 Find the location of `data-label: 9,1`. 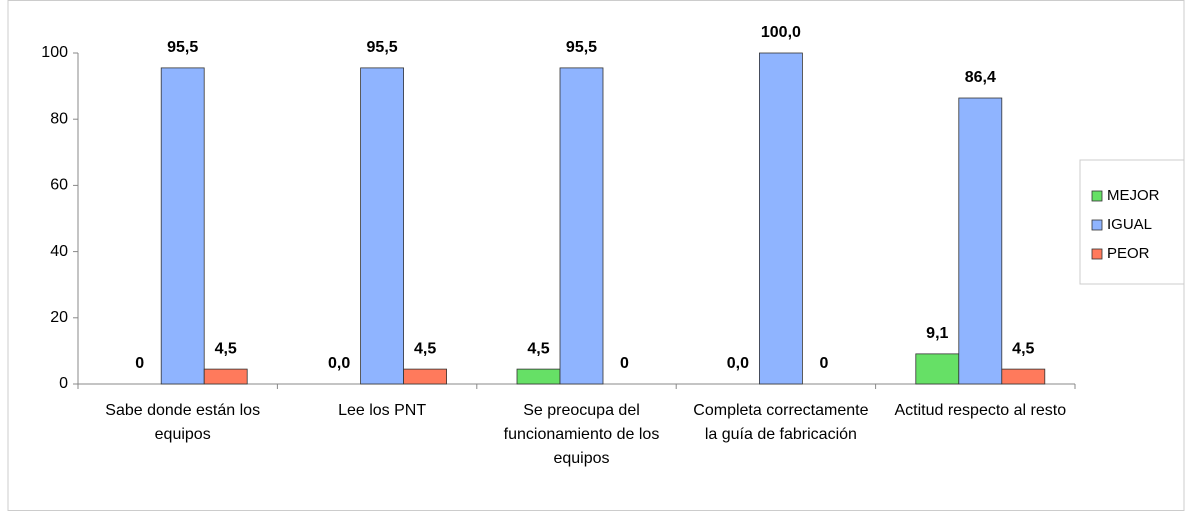

data-label: 9,1 is located at coordinates (937, 333).